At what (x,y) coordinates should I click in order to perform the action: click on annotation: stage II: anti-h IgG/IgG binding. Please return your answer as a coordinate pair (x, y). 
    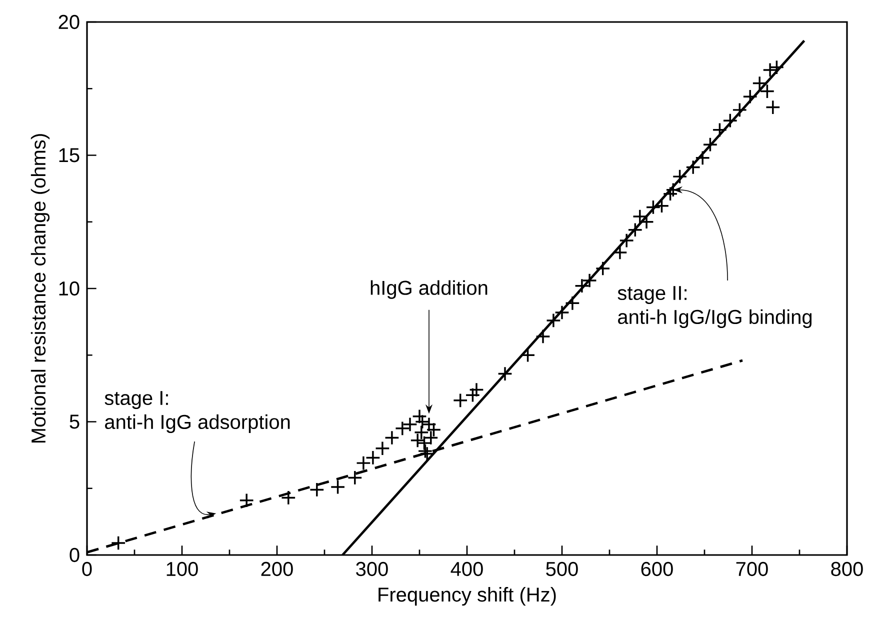
    Looking at the image, I should click on (715, 307).